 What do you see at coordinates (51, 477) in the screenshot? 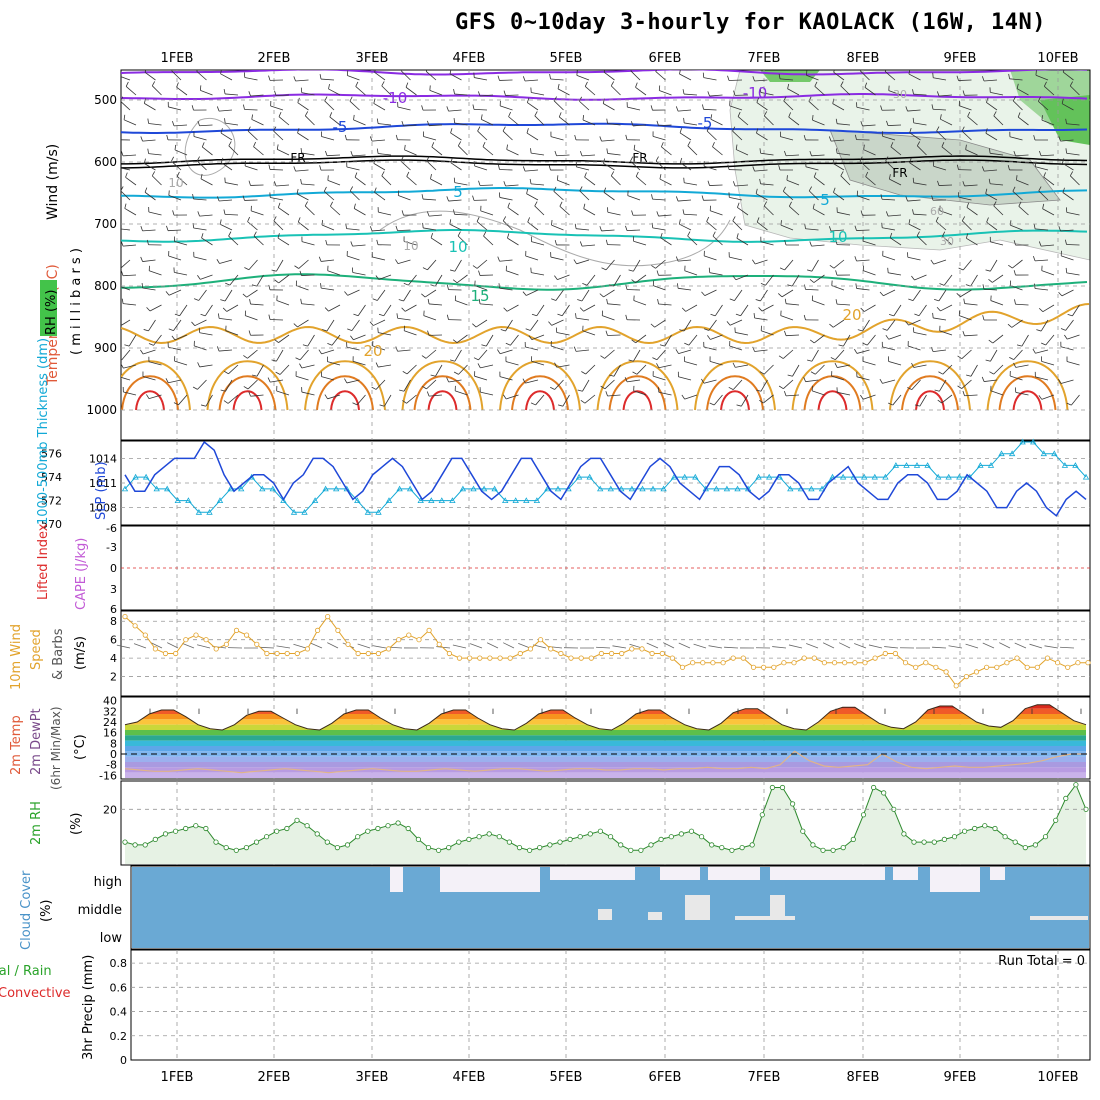
I see `thickness-tick: 574` at bounding box center [51, 477].